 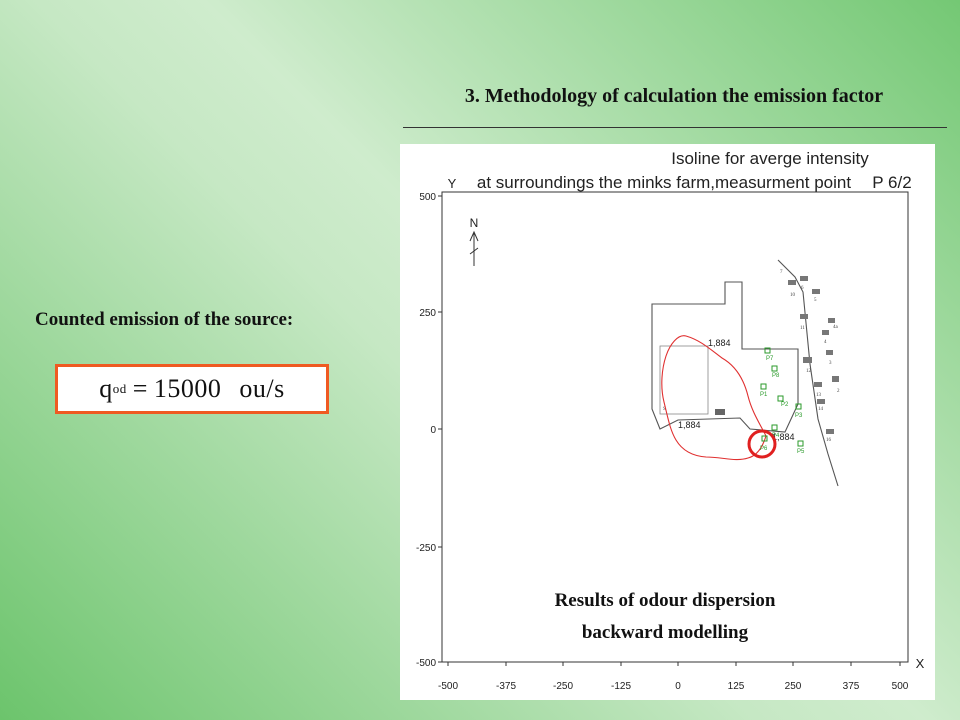 I want to click on point-label-p7: P7, so click(x=770, y=359).